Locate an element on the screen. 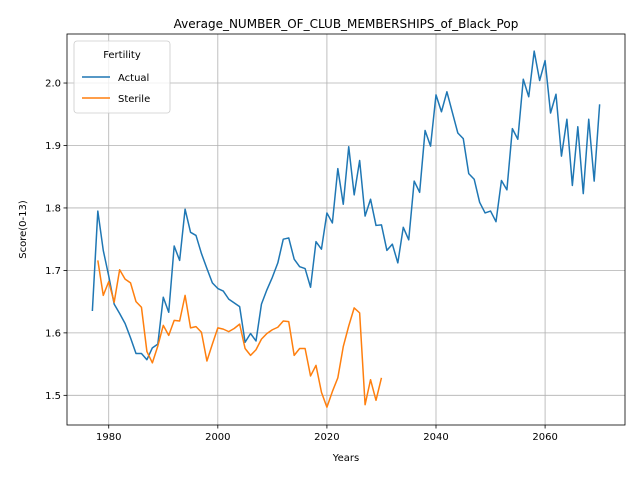  x-tick-label: 2040 is located at coordinates (435, 437).